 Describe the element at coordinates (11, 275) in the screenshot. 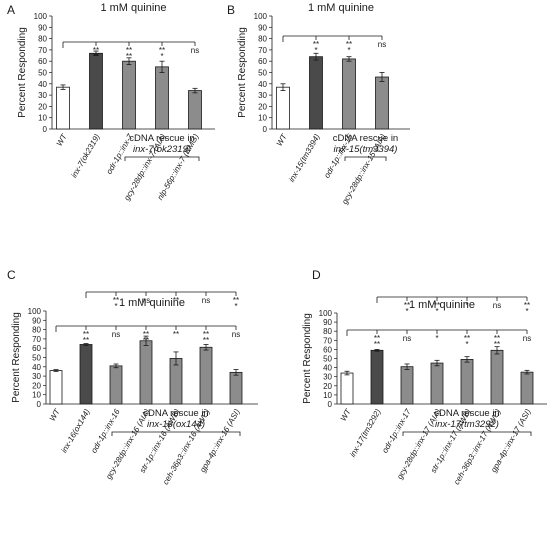

I see `panel-letter: C` at that location.